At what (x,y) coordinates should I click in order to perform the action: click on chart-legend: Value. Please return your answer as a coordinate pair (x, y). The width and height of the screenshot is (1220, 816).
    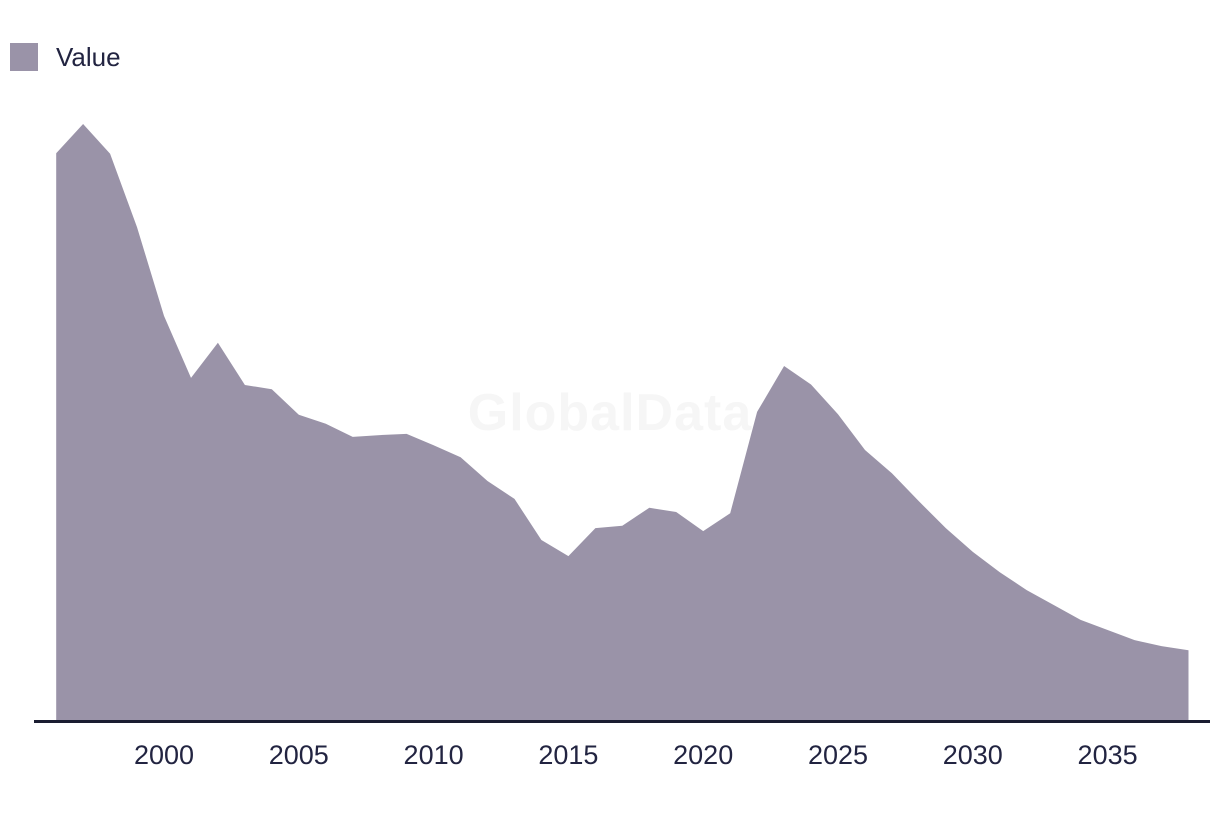
    Looking at the image, I should click on (65, 57).